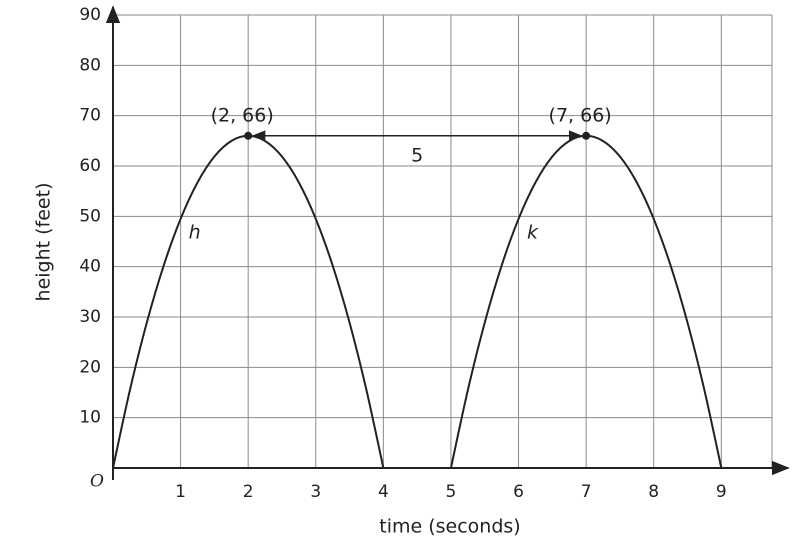  I want to click on y-tick-label: 10, so click(90, 418).